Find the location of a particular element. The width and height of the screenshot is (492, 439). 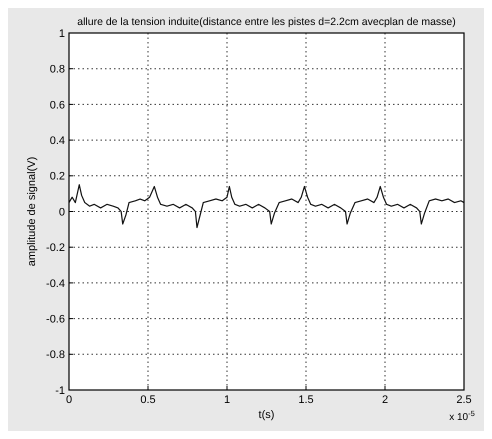

y-tick-label: -0.6 is located at coordinates (55, 319).